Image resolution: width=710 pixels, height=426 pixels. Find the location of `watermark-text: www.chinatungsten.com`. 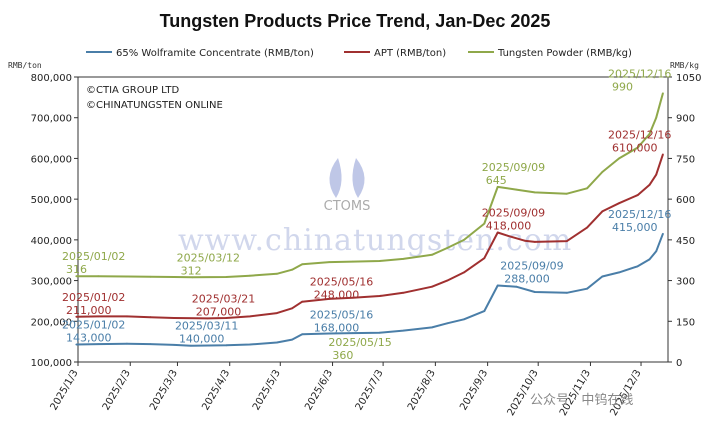

watermark-text: www.chinatungsten.com is located at coordinates (375, 240).